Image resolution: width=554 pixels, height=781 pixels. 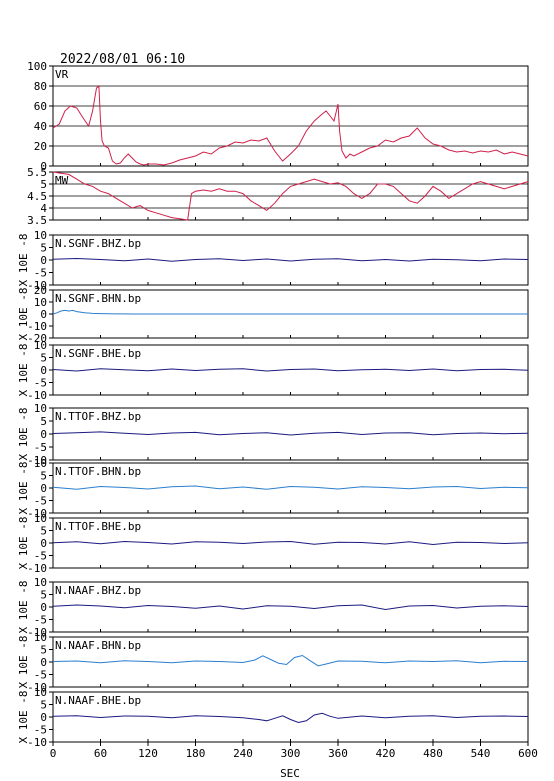 What do you see at coordinates (98, 243) in the screenshot?
I see `panel-label: N.SGNF.BHZ.bp` at bounding box center [98, 243].